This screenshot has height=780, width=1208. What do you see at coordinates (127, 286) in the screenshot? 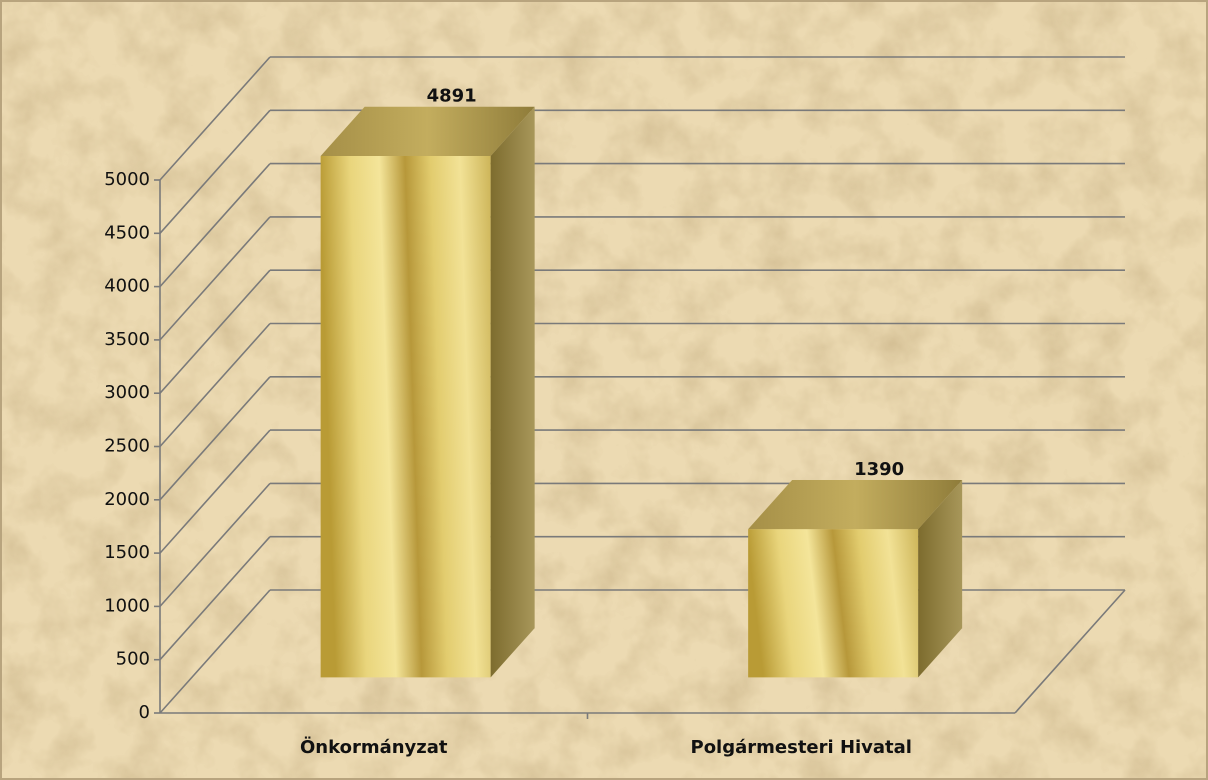
I see `y-tick-label: 4000` at bounding box center [127, 286].